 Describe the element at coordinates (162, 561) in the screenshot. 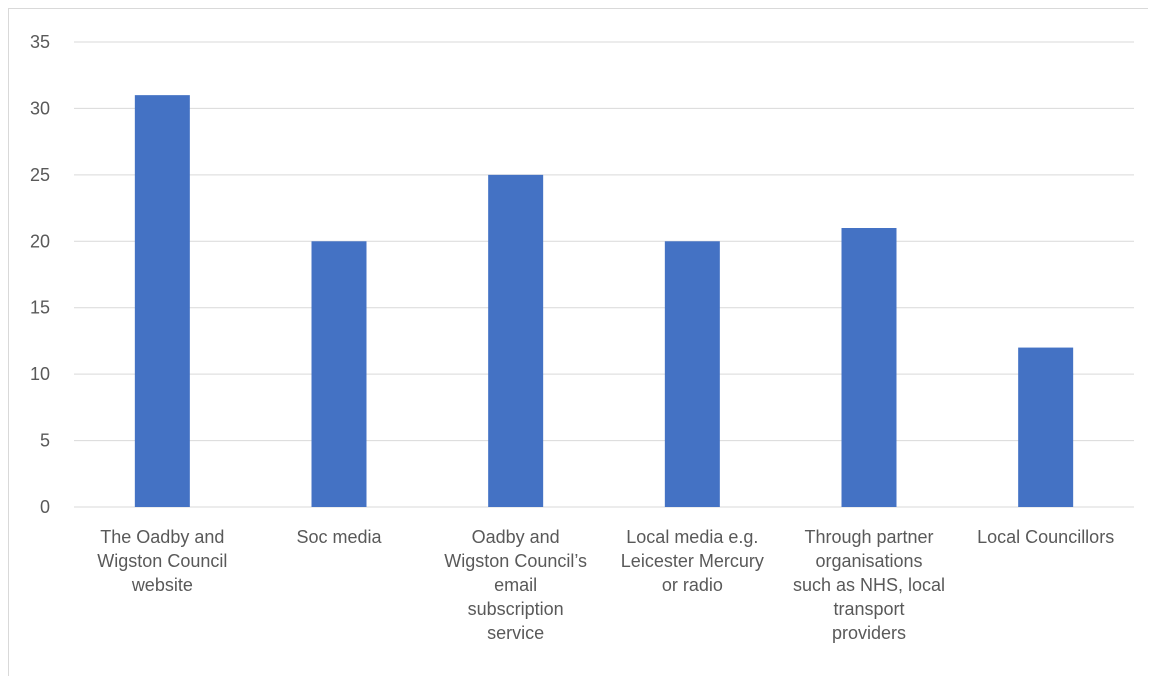

I see `x-category-label: The Oadby and Wigston Council website` at that location.